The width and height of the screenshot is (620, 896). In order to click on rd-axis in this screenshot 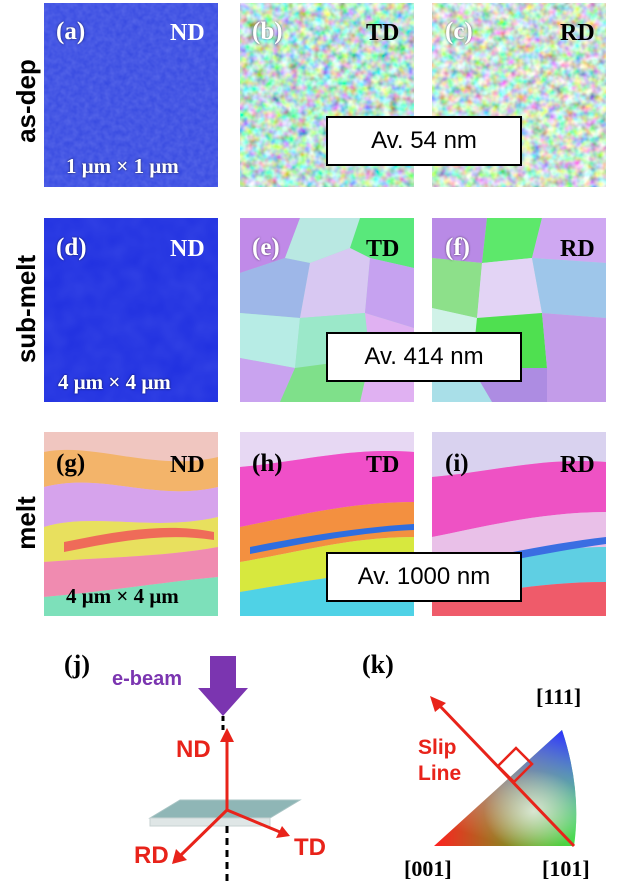, I will do `click(203, 833)`.